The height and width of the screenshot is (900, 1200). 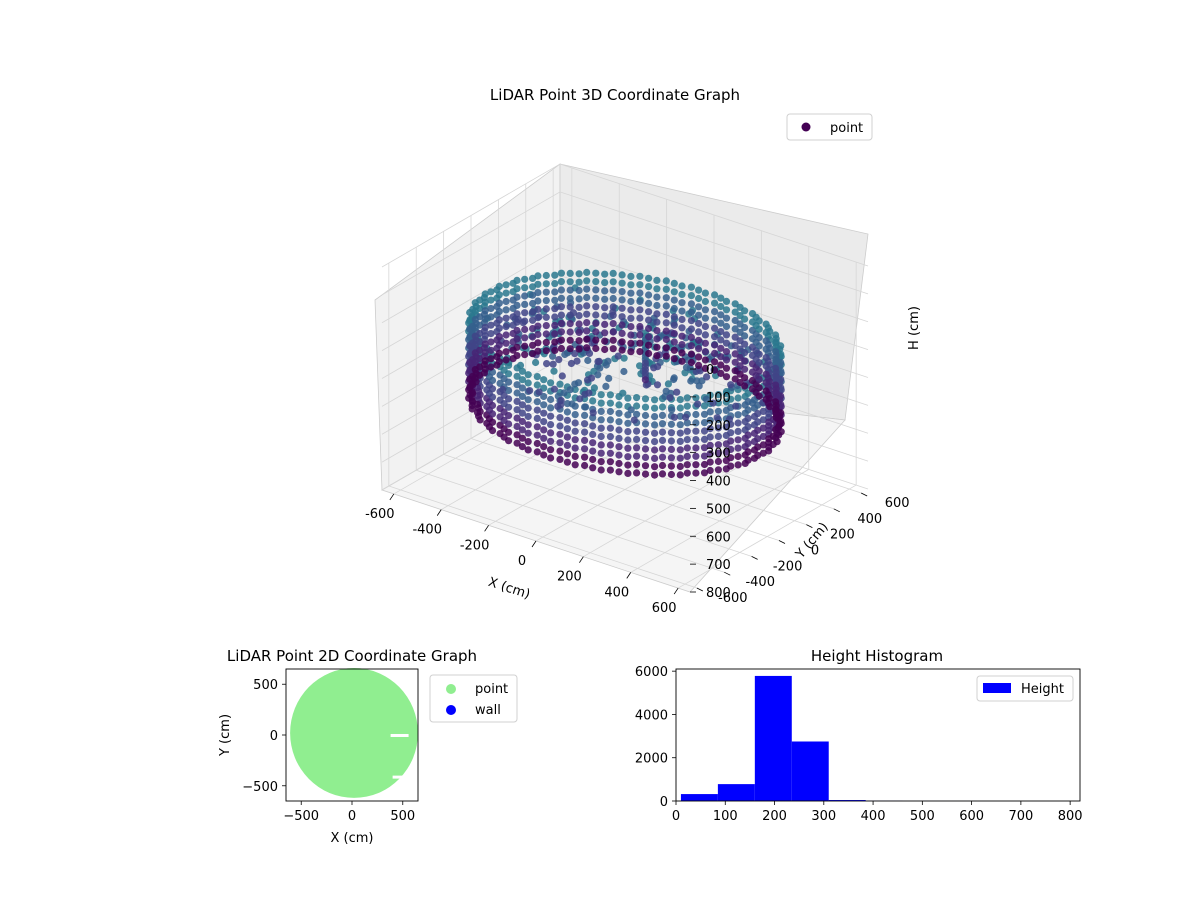 I want to click on x-tick-label-hist: 700, so click(x=1020, y=816).